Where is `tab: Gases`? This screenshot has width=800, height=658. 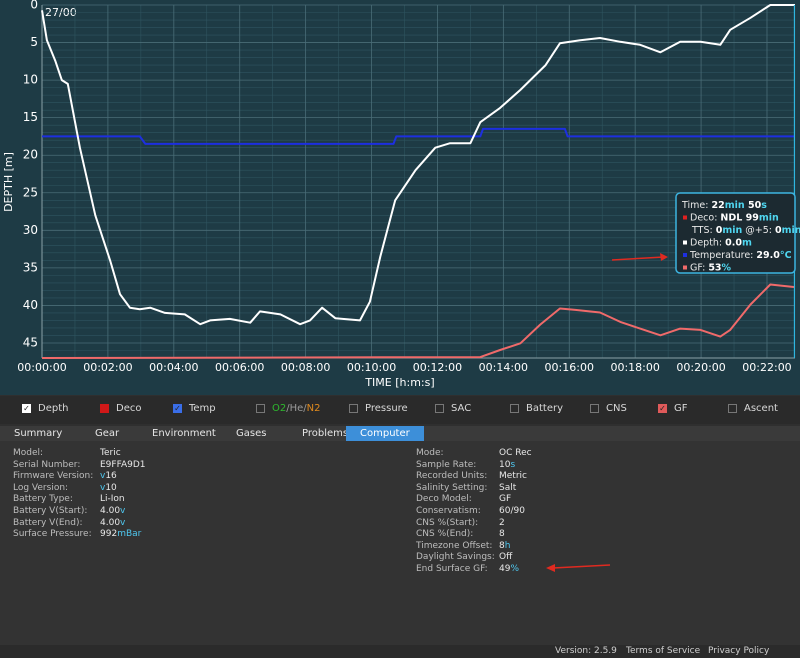
tab: Gases is located at coordinates (251, 433).